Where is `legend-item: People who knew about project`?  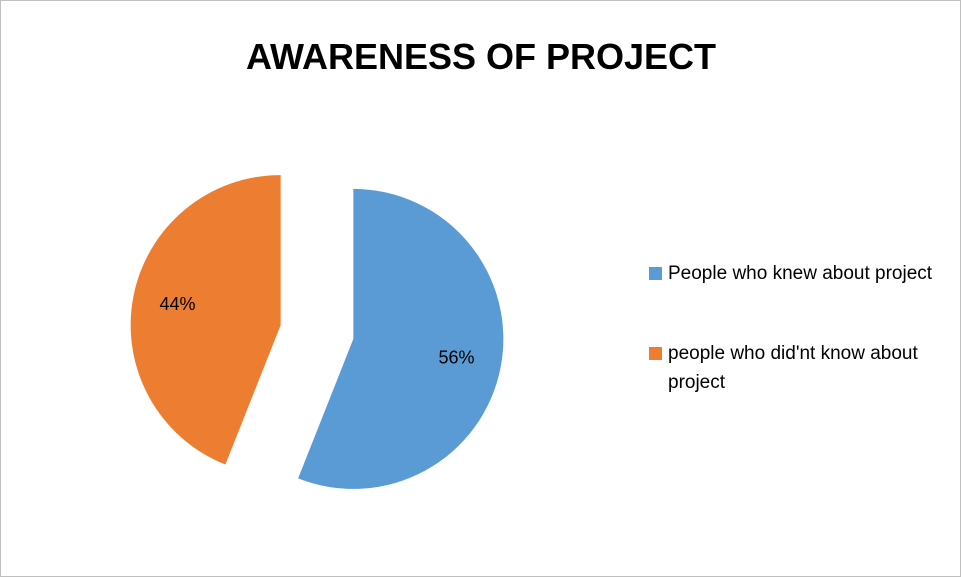
legend-item: People who knew about project is located at coordinates (799, 273).